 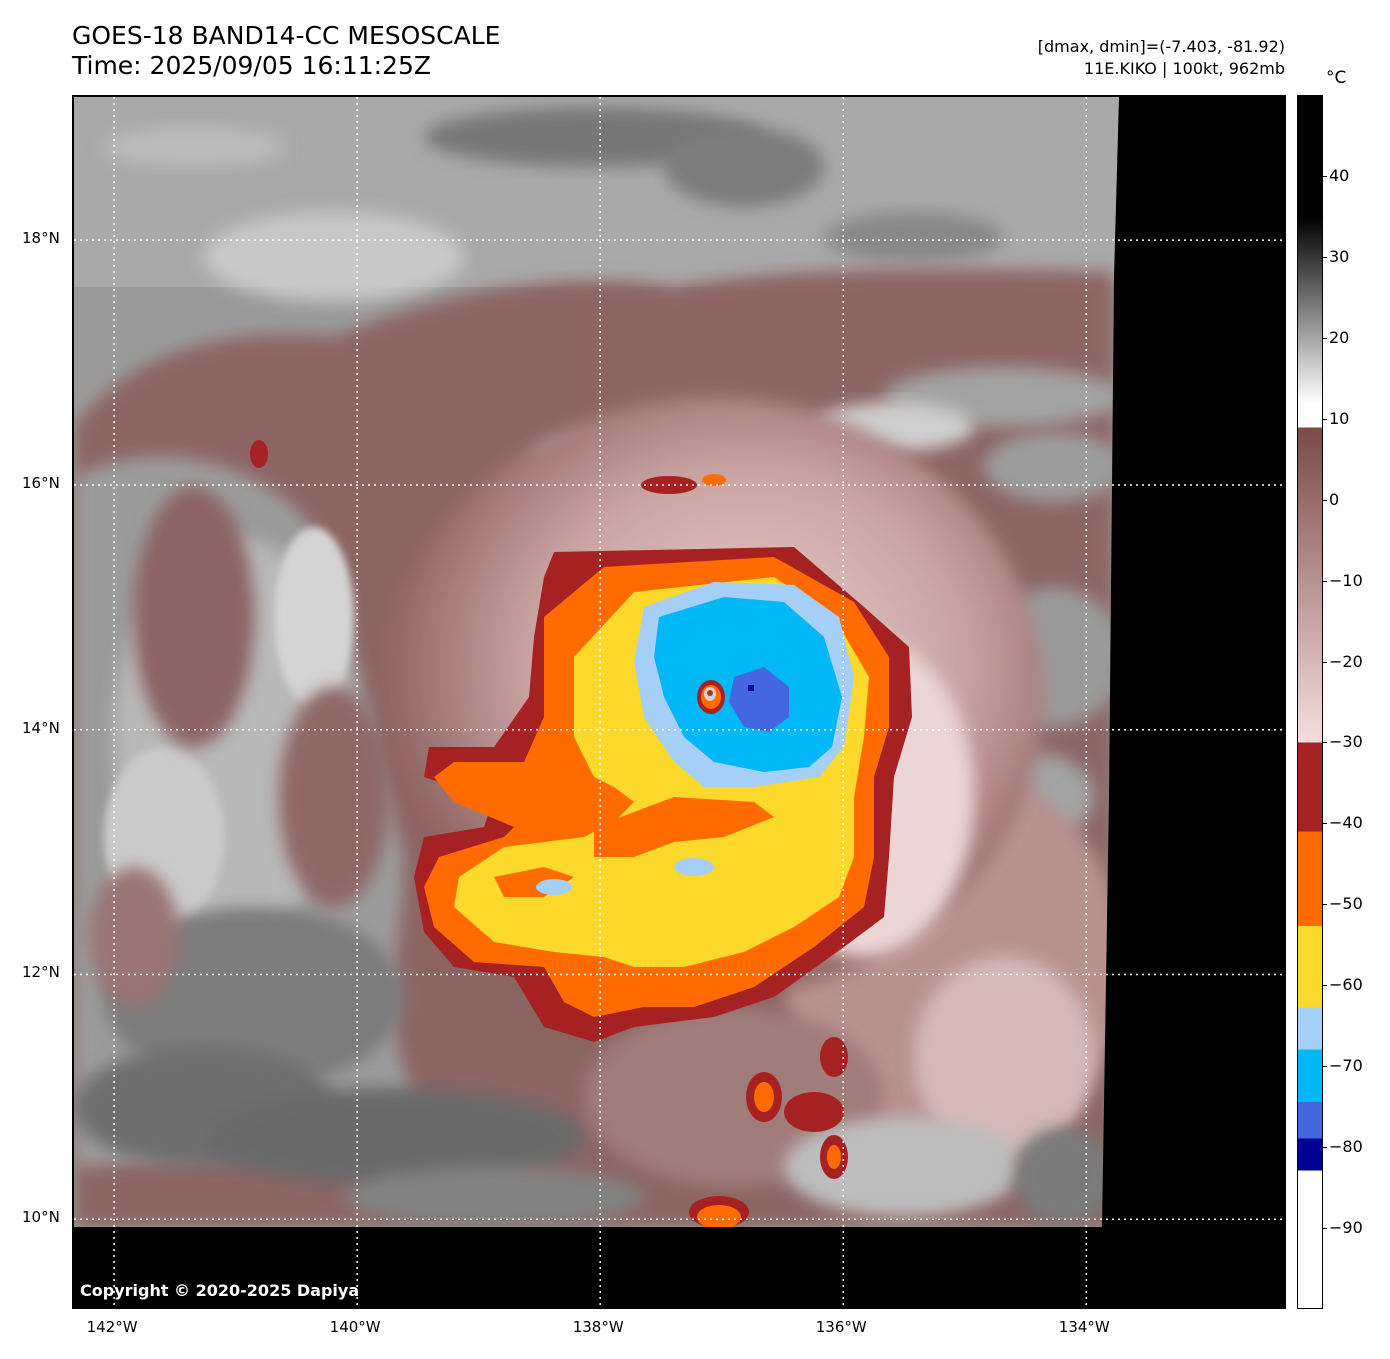 I want to click on storm-info-text: 11E.KIKO | 100kt, 962mb, so click(x=1184, y=68).